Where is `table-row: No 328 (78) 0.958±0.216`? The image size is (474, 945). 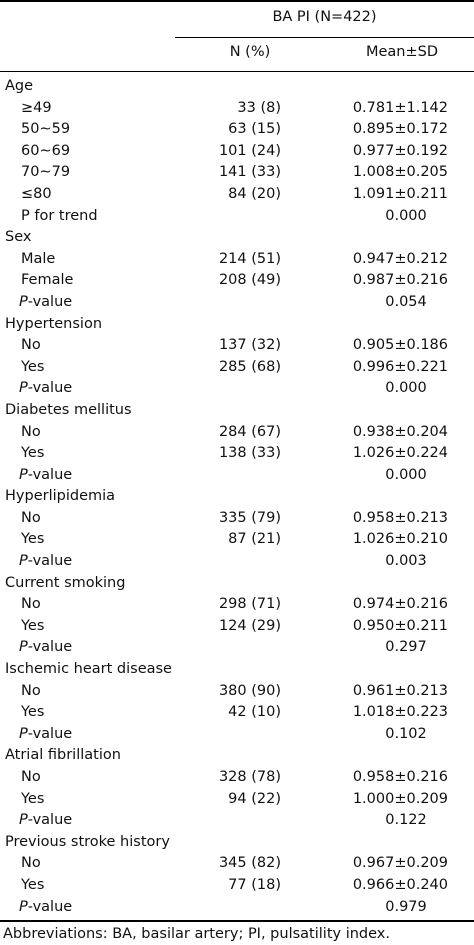
table-row: No 328 (78) 0.958±0.216 is located at coordinates (237, 778).